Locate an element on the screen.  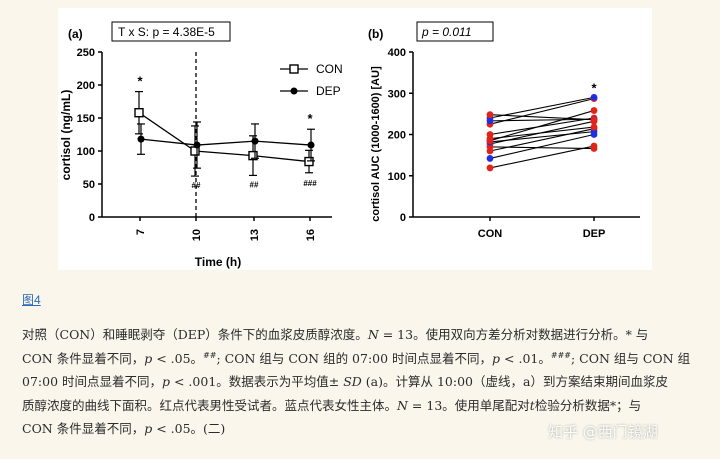
legend: CON DEP is located at coordinates (311, 80).